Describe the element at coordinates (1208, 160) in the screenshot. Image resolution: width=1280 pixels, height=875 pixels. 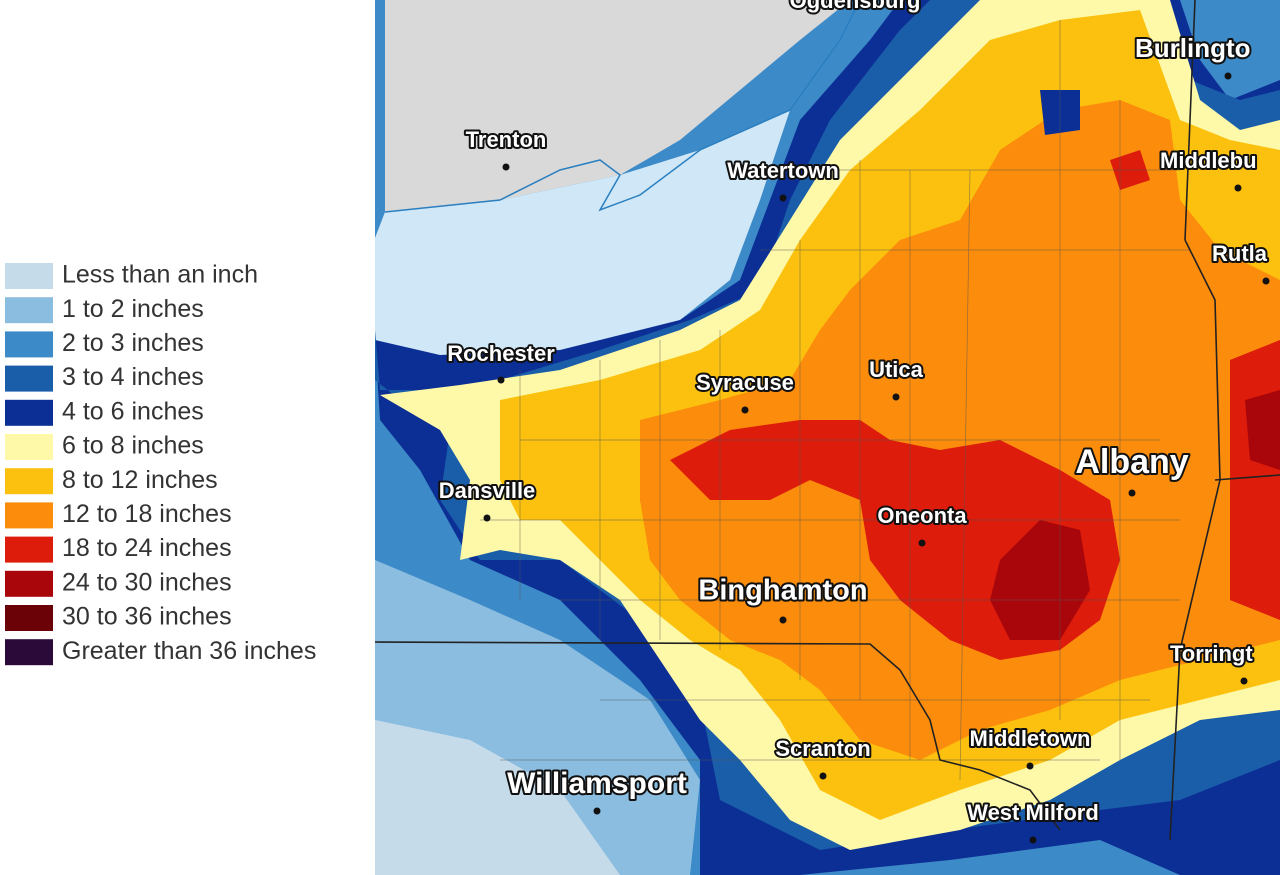
I see `city-label: Middlebu` at that location.